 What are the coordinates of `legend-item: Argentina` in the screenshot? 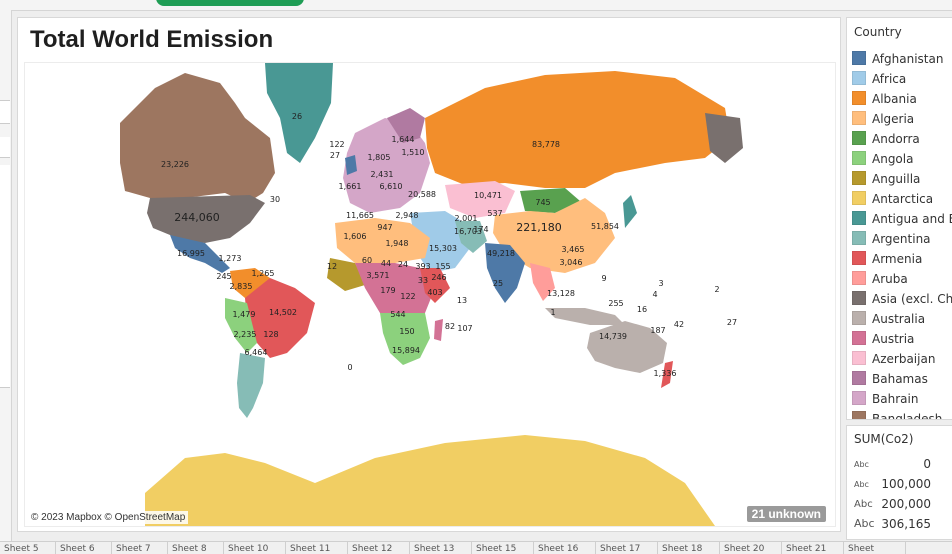 It's located at (902, 239).